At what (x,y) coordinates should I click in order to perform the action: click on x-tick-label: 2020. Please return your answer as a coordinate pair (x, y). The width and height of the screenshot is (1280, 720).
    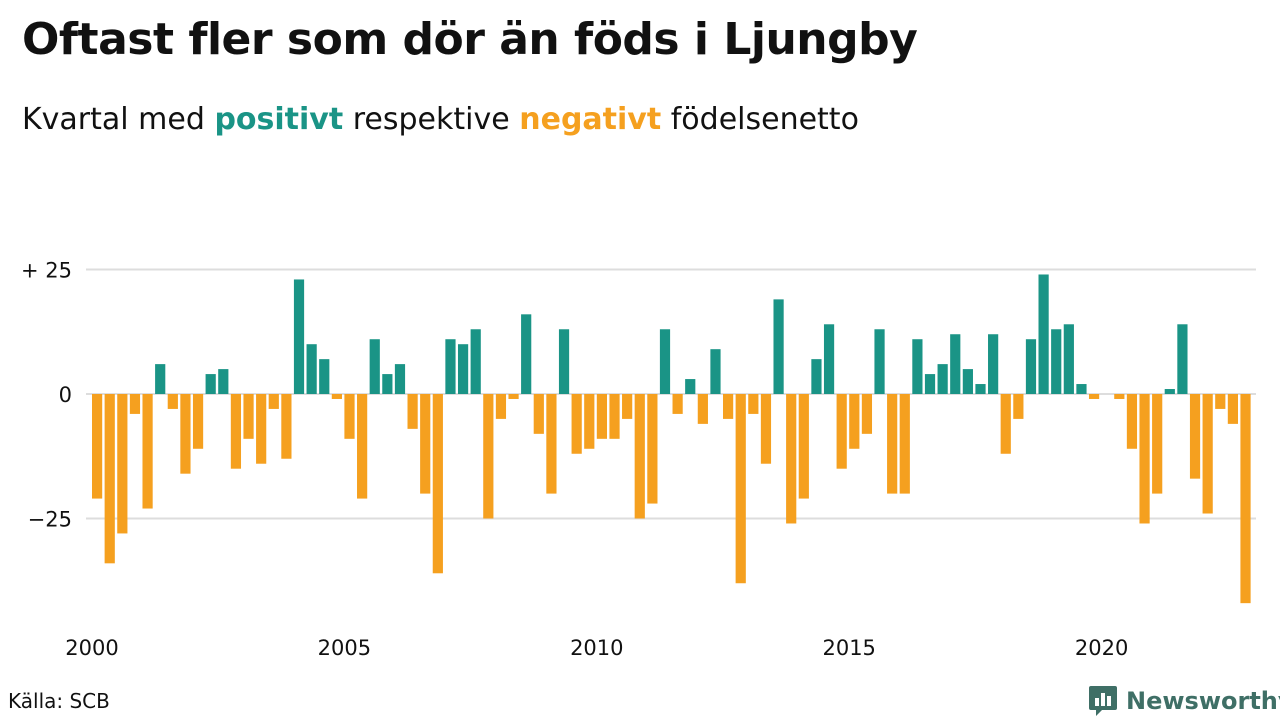
    Looking at the image, I should click on (1101, 648).